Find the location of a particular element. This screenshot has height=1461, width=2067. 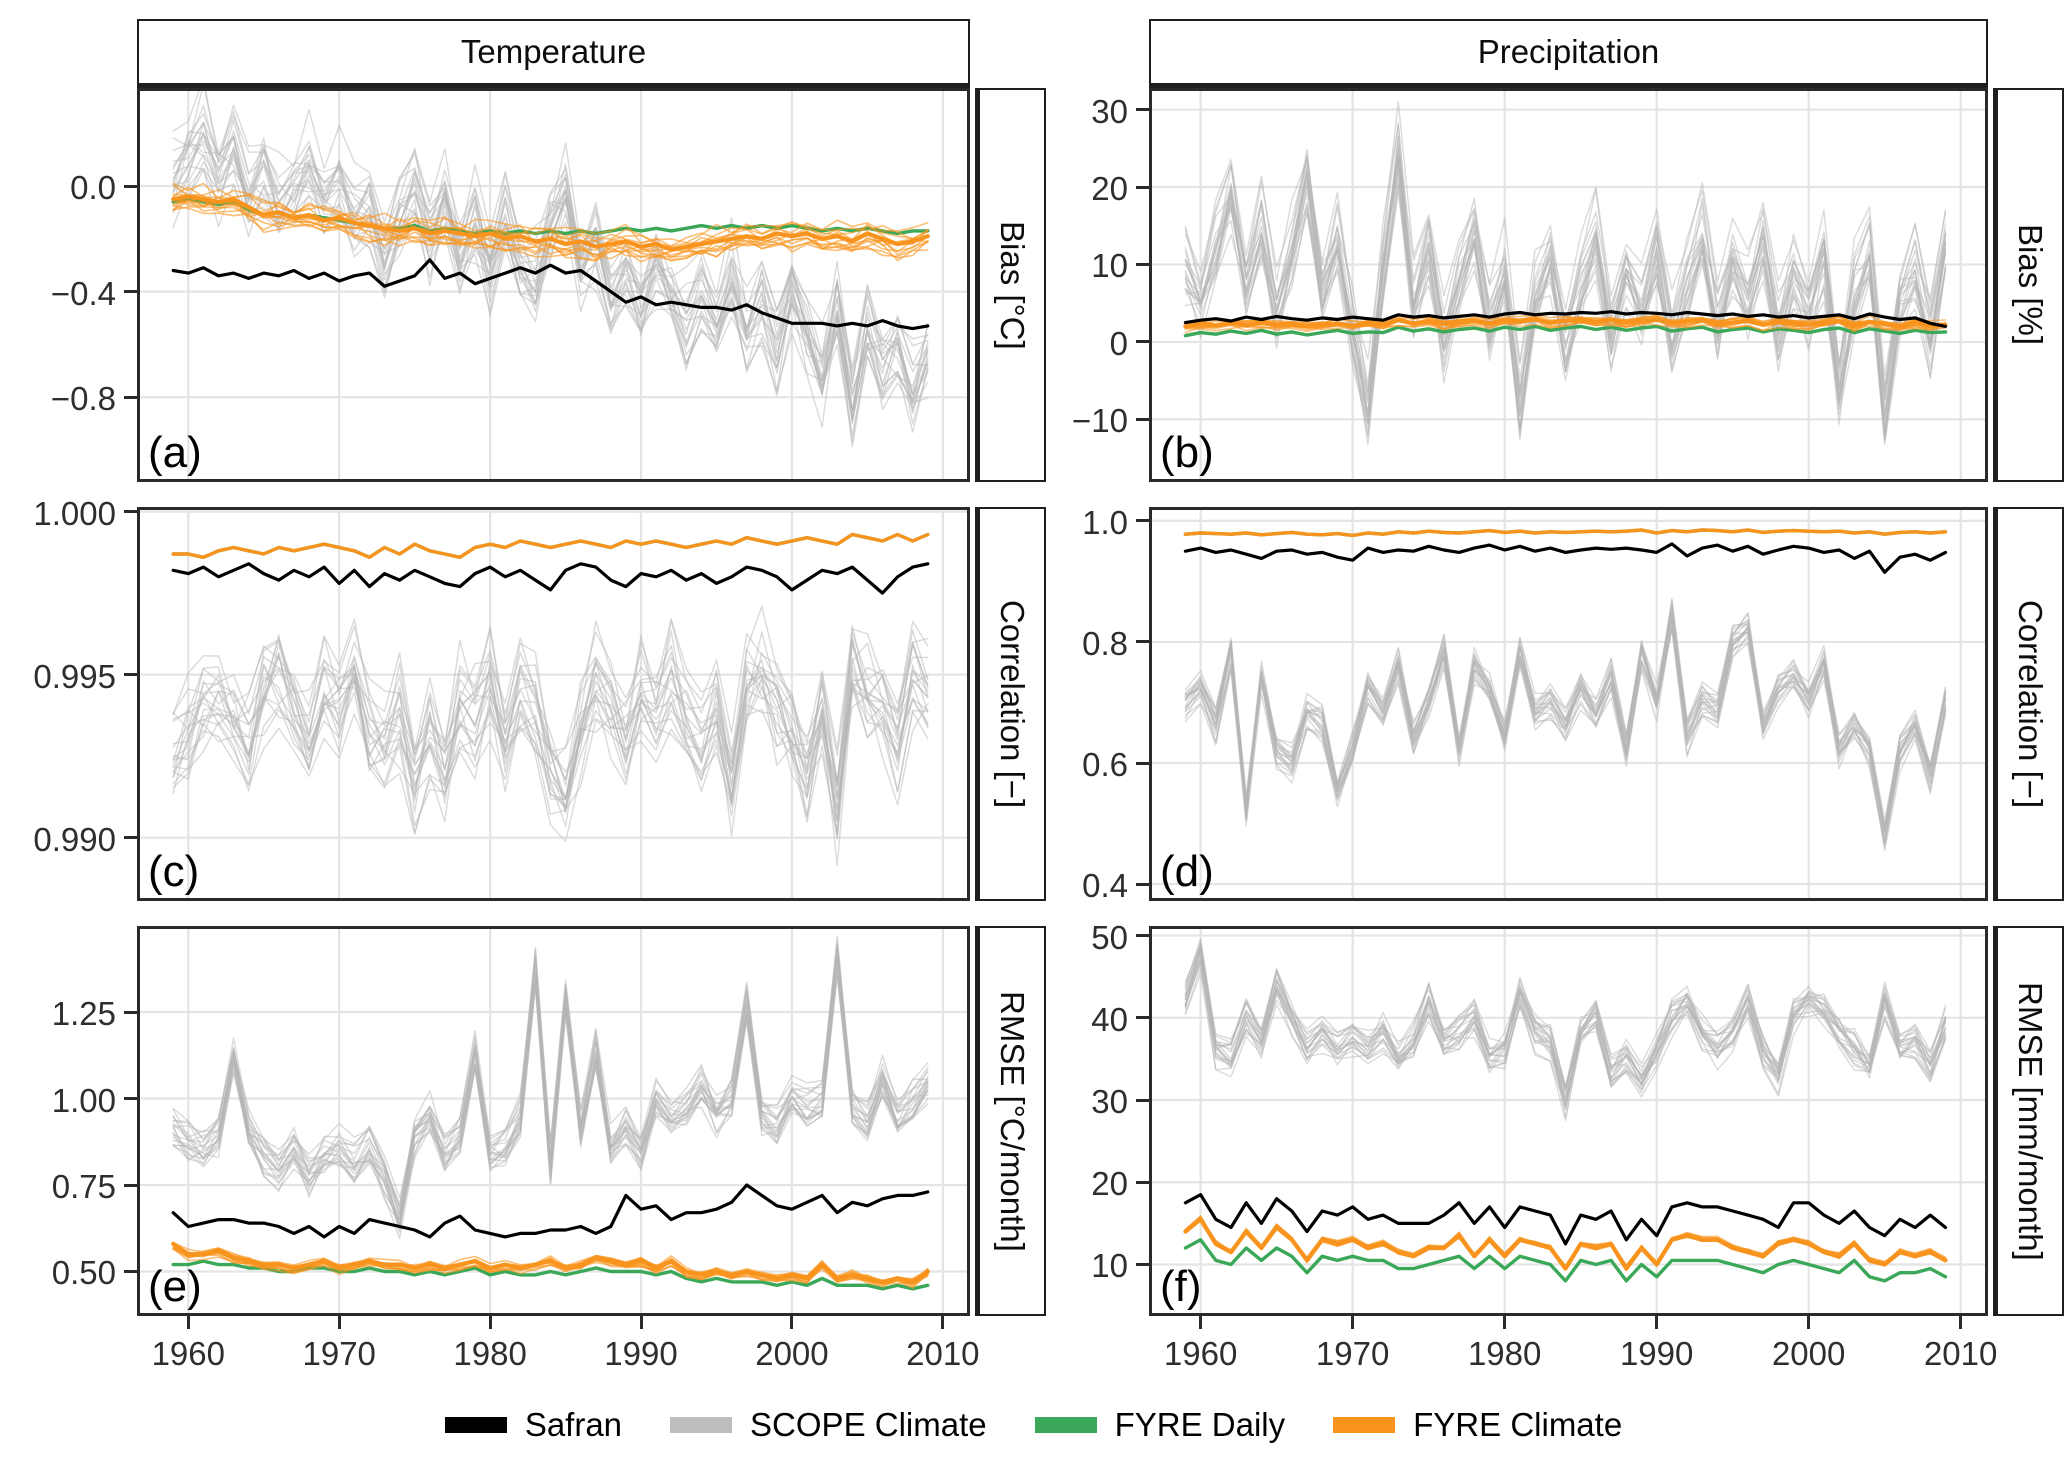

row-strip-rmse-precip: RMSE [mm/month] is located at coordinates (2028, 1121).